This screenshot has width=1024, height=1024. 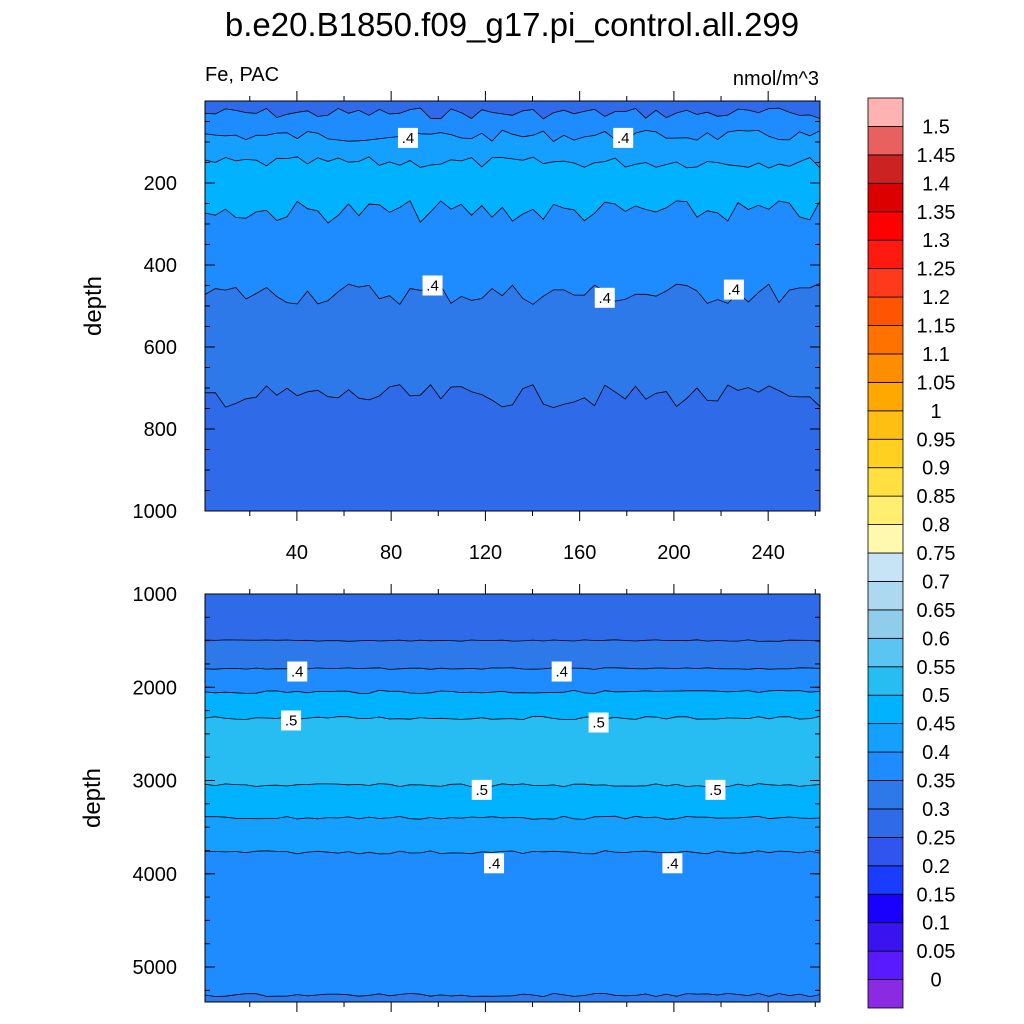 I want to click on y-tick-label: 200, so click(x=160, y=184).